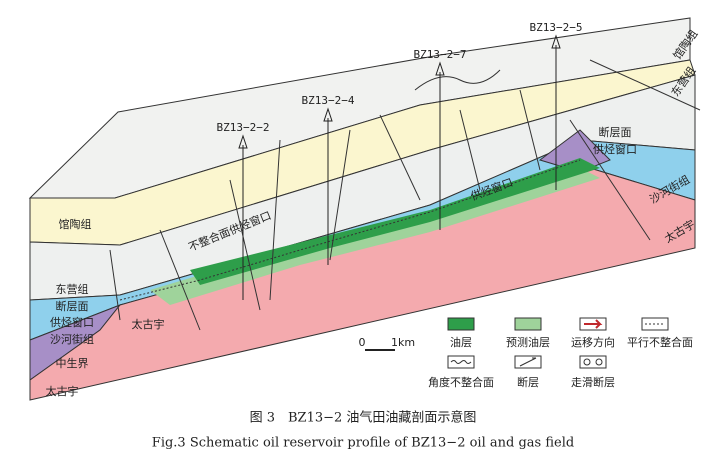 The width and height of the screenshot is (727, 476). What do you see at coordinates (440, 54) in the screenshot?
I see `well-label: BZ13−2−7` at bounding box center [440, 54].